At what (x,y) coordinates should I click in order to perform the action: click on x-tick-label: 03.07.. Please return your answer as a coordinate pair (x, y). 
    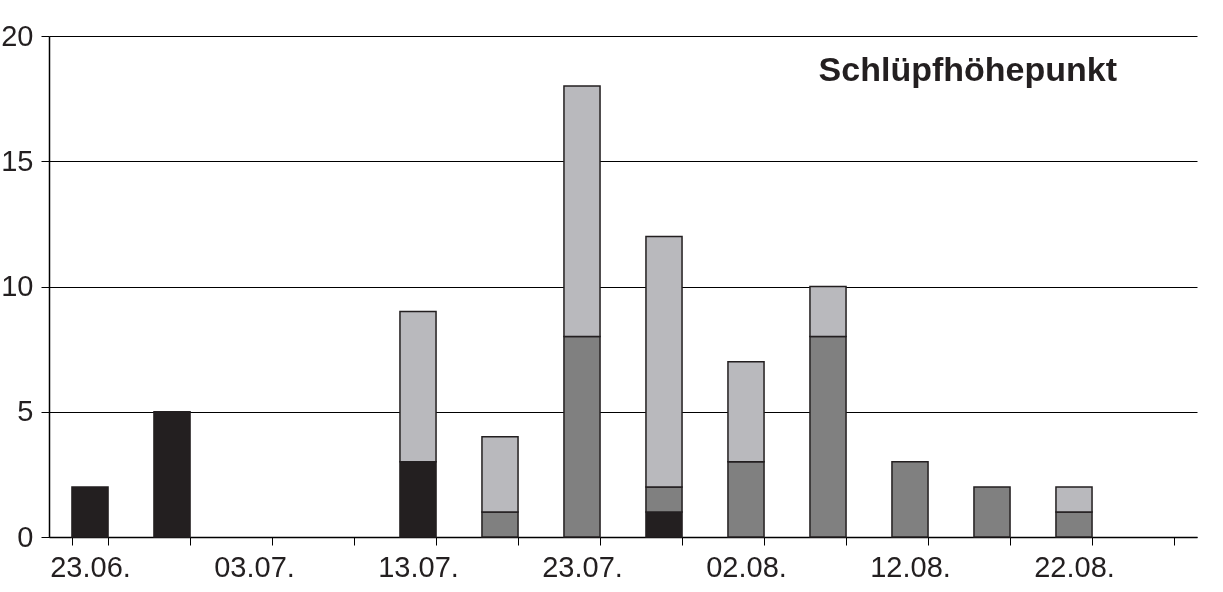
    Looking at the image, I should click on (254, 566).